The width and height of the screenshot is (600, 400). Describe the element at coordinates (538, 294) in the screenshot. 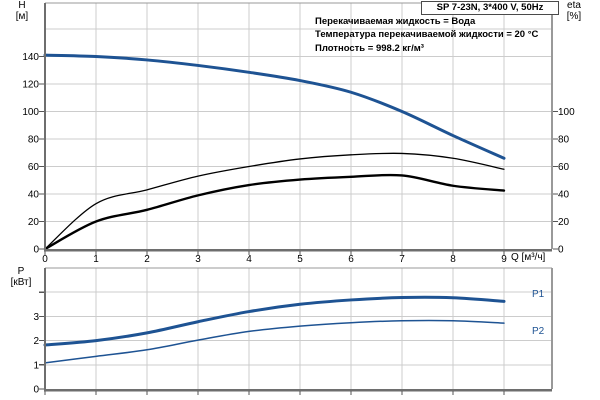

I see `curve-label-p1: P1` at that location.